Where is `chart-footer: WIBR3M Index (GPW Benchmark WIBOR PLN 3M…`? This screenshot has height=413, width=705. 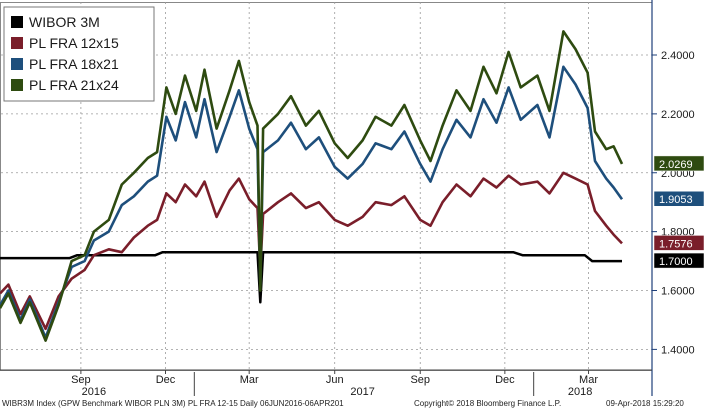 chart-footer: WIBR3M Index (GPW Benchmark WIBOR PLN 3M… is located at coordinates (352, 405).